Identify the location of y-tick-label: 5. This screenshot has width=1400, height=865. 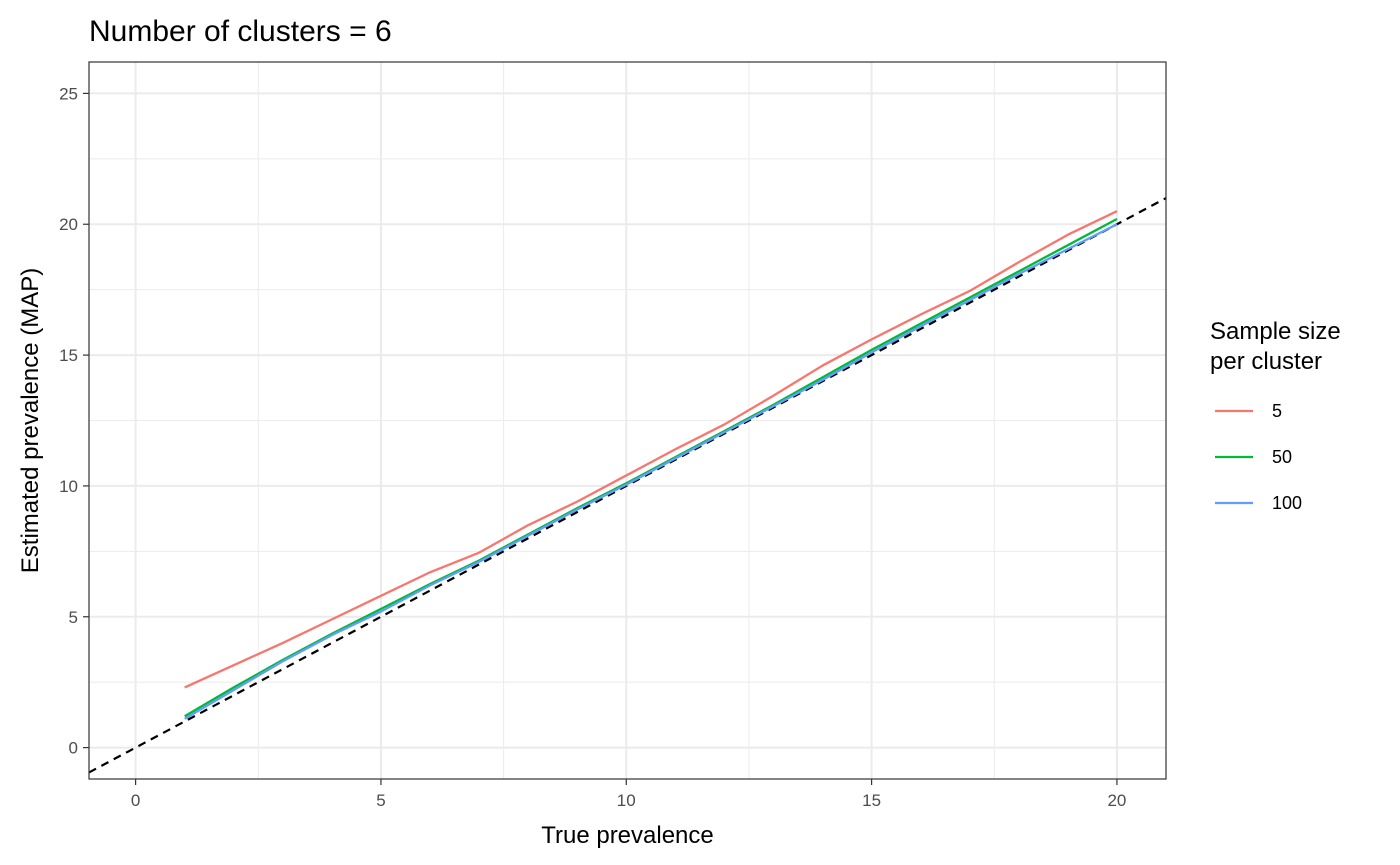
(73, 617).